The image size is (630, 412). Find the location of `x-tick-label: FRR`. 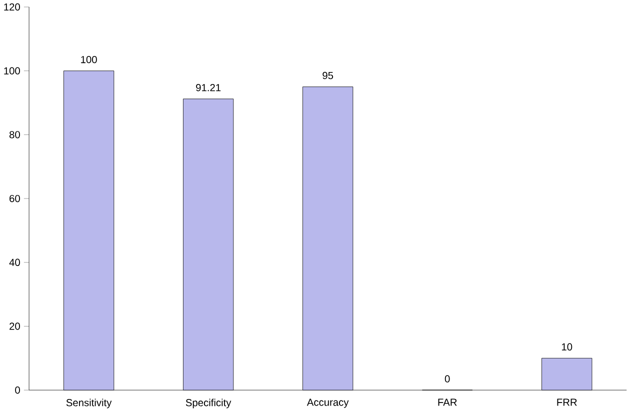

x-tick-label: FRR is located at coordinates (567, 402).